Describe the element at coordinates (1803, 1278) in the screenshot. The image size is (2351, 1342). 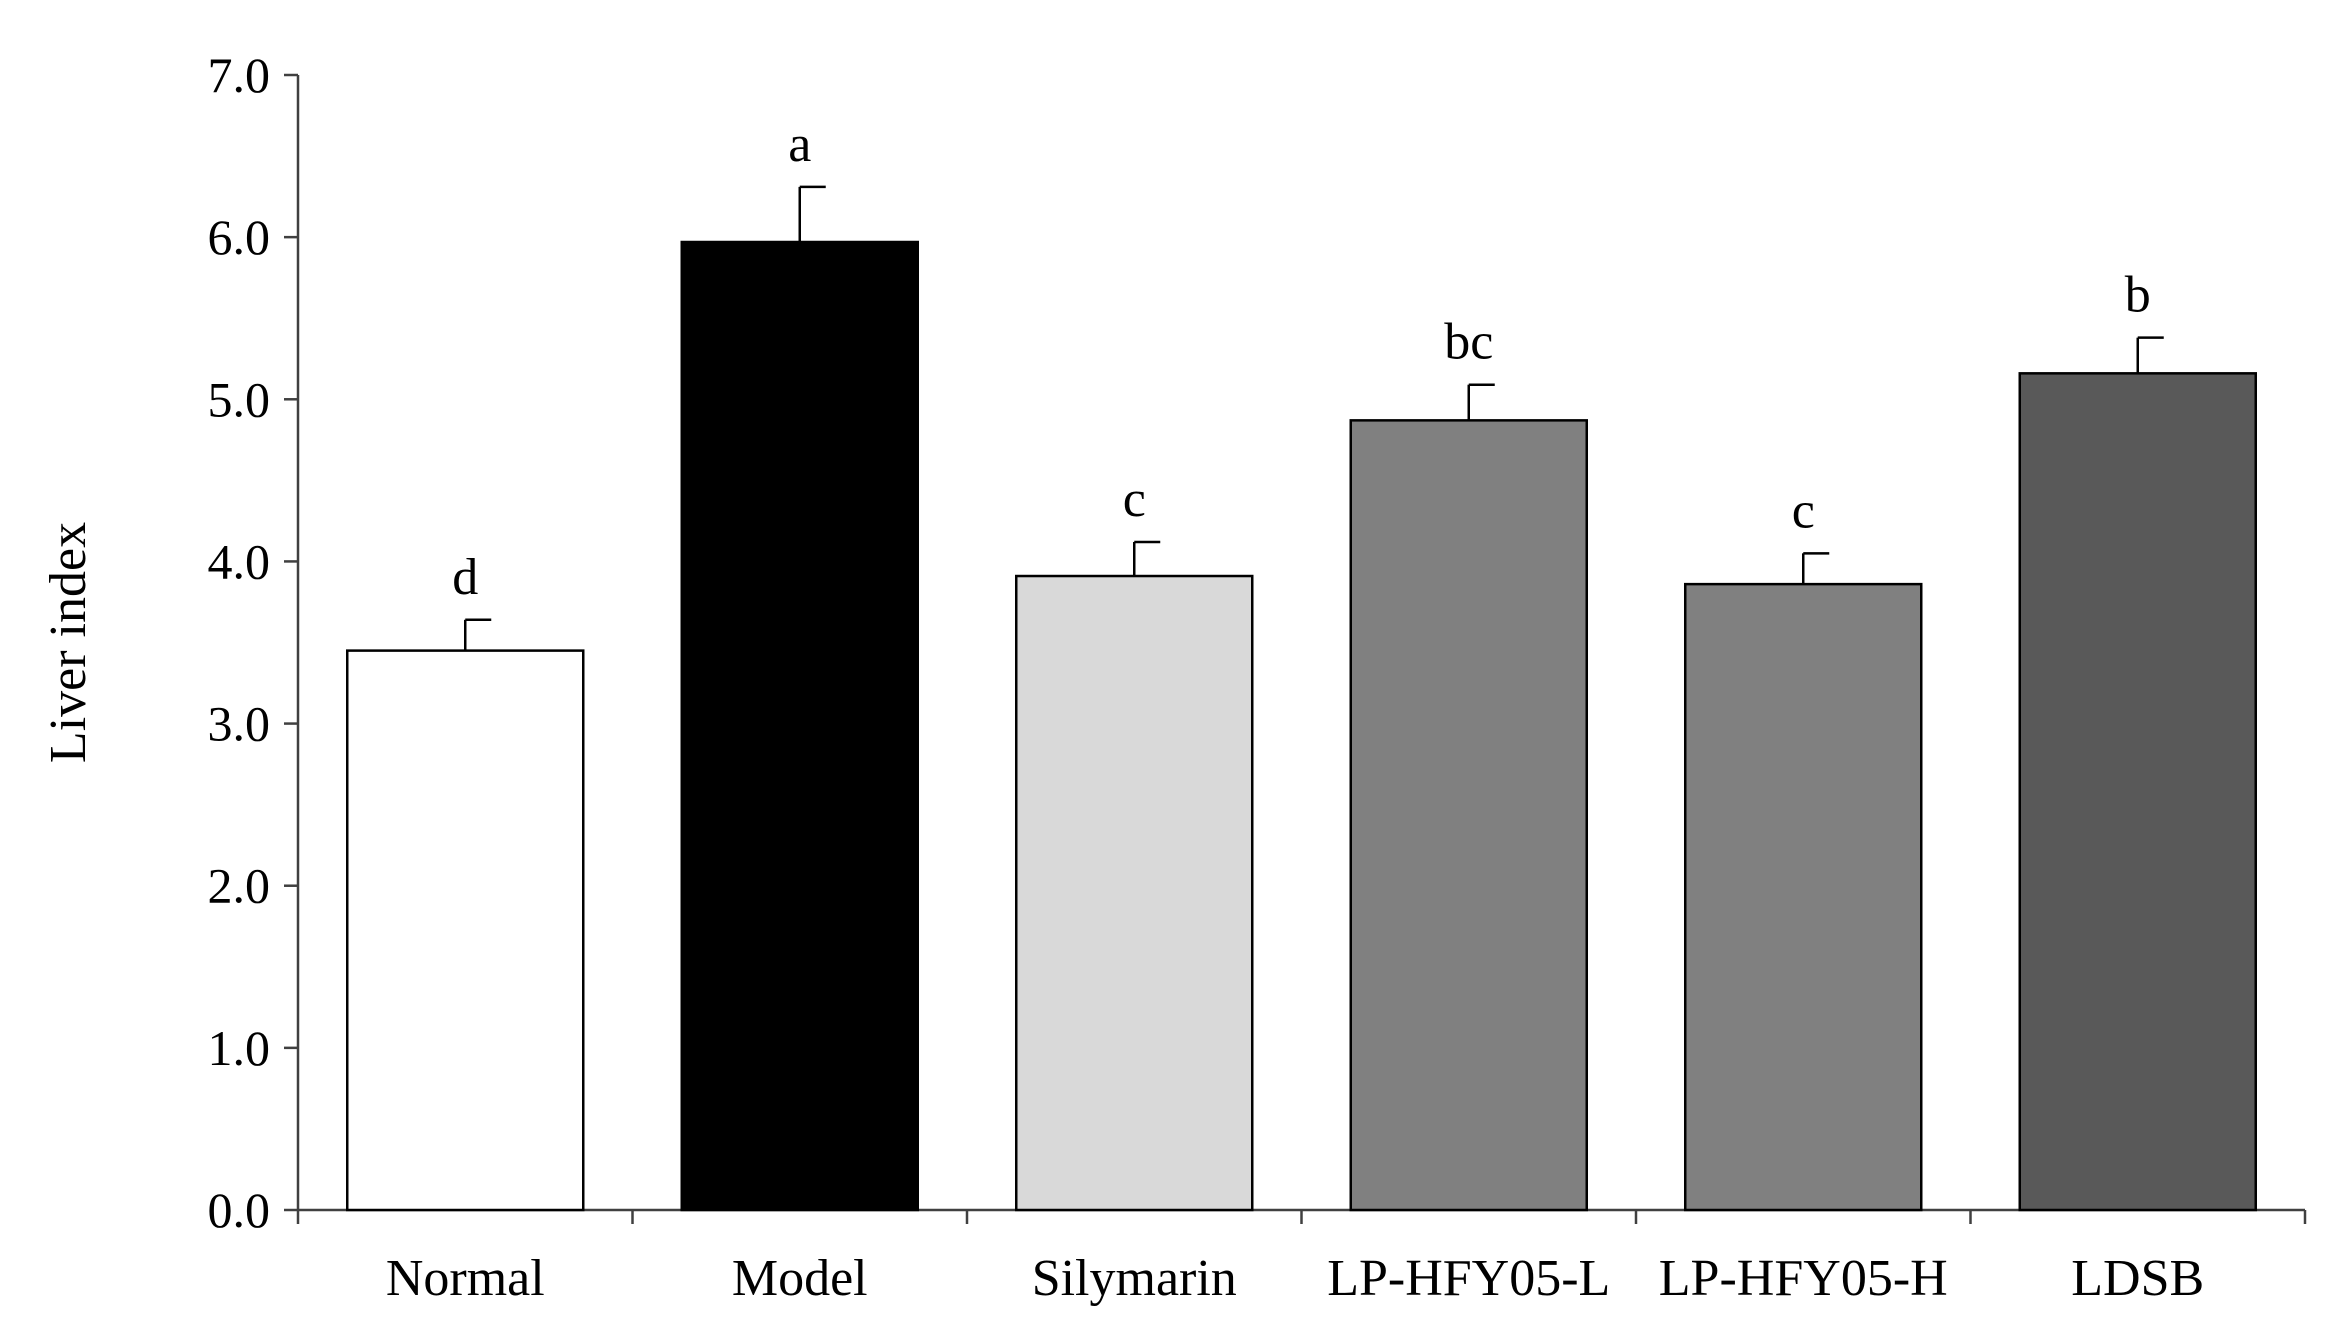
I see `x-category-label: LP-HFY05-H` at that location.